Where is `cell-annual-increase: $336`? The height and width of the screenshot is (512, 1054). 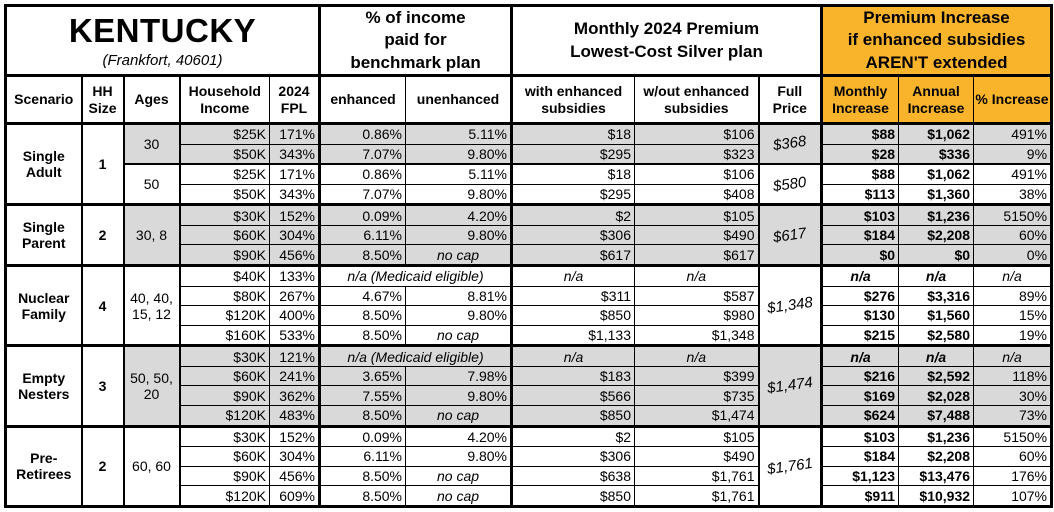
cell-annual-increase: $336 is located at coordinates (936, 154).